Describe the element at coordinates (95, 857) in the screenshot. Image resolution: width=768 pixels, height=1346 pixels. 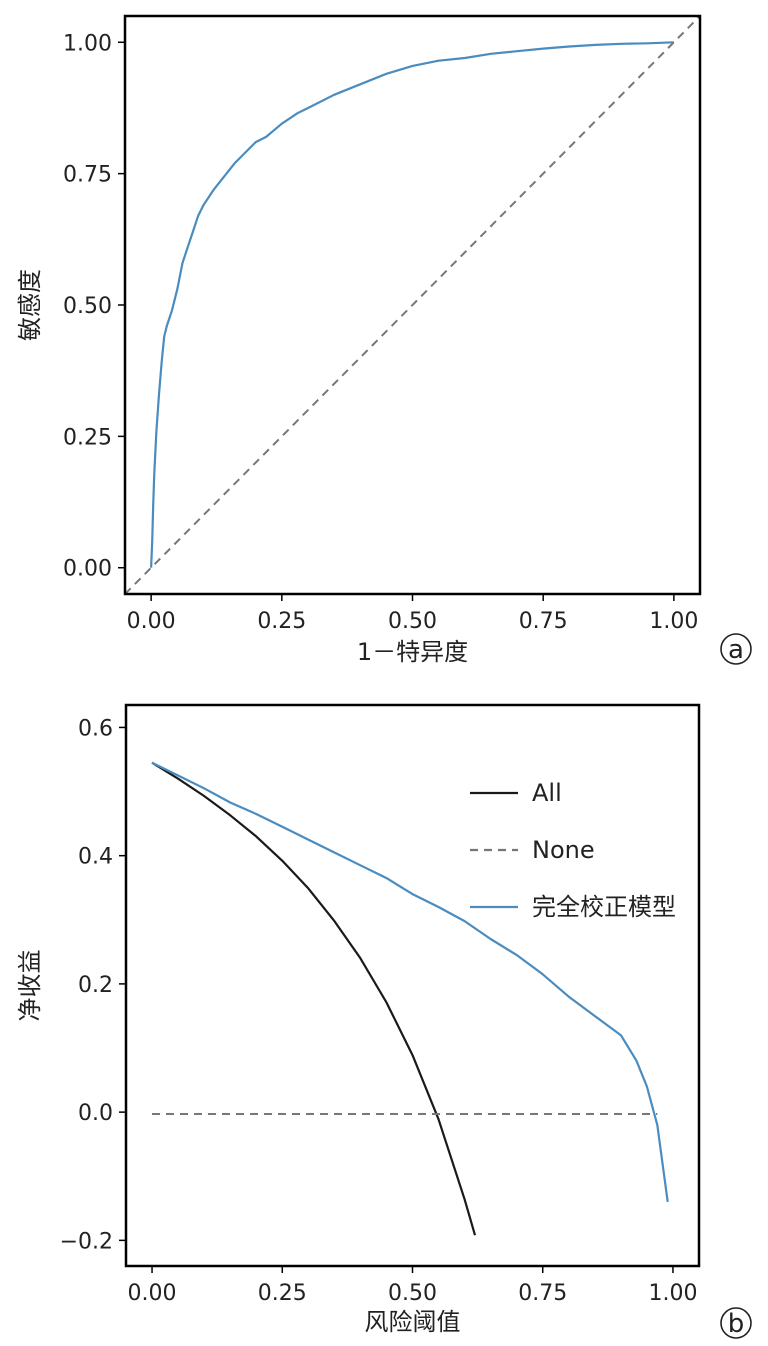
I see `y-tick-label: 0.4` at that location.